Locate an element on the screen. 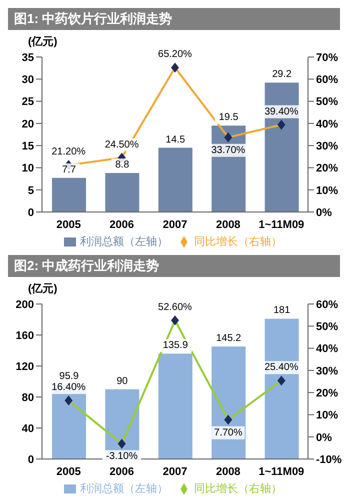  data-label: 29.2 is located at coordinates (282, 74).